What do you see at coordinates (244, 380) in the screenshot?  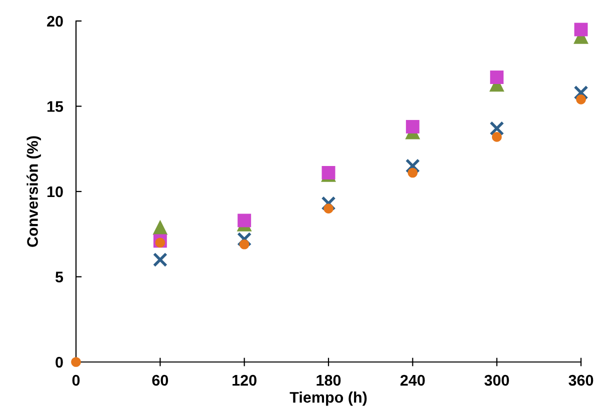 I see `x-tick-label: 120` at bounding box center [244, 380].